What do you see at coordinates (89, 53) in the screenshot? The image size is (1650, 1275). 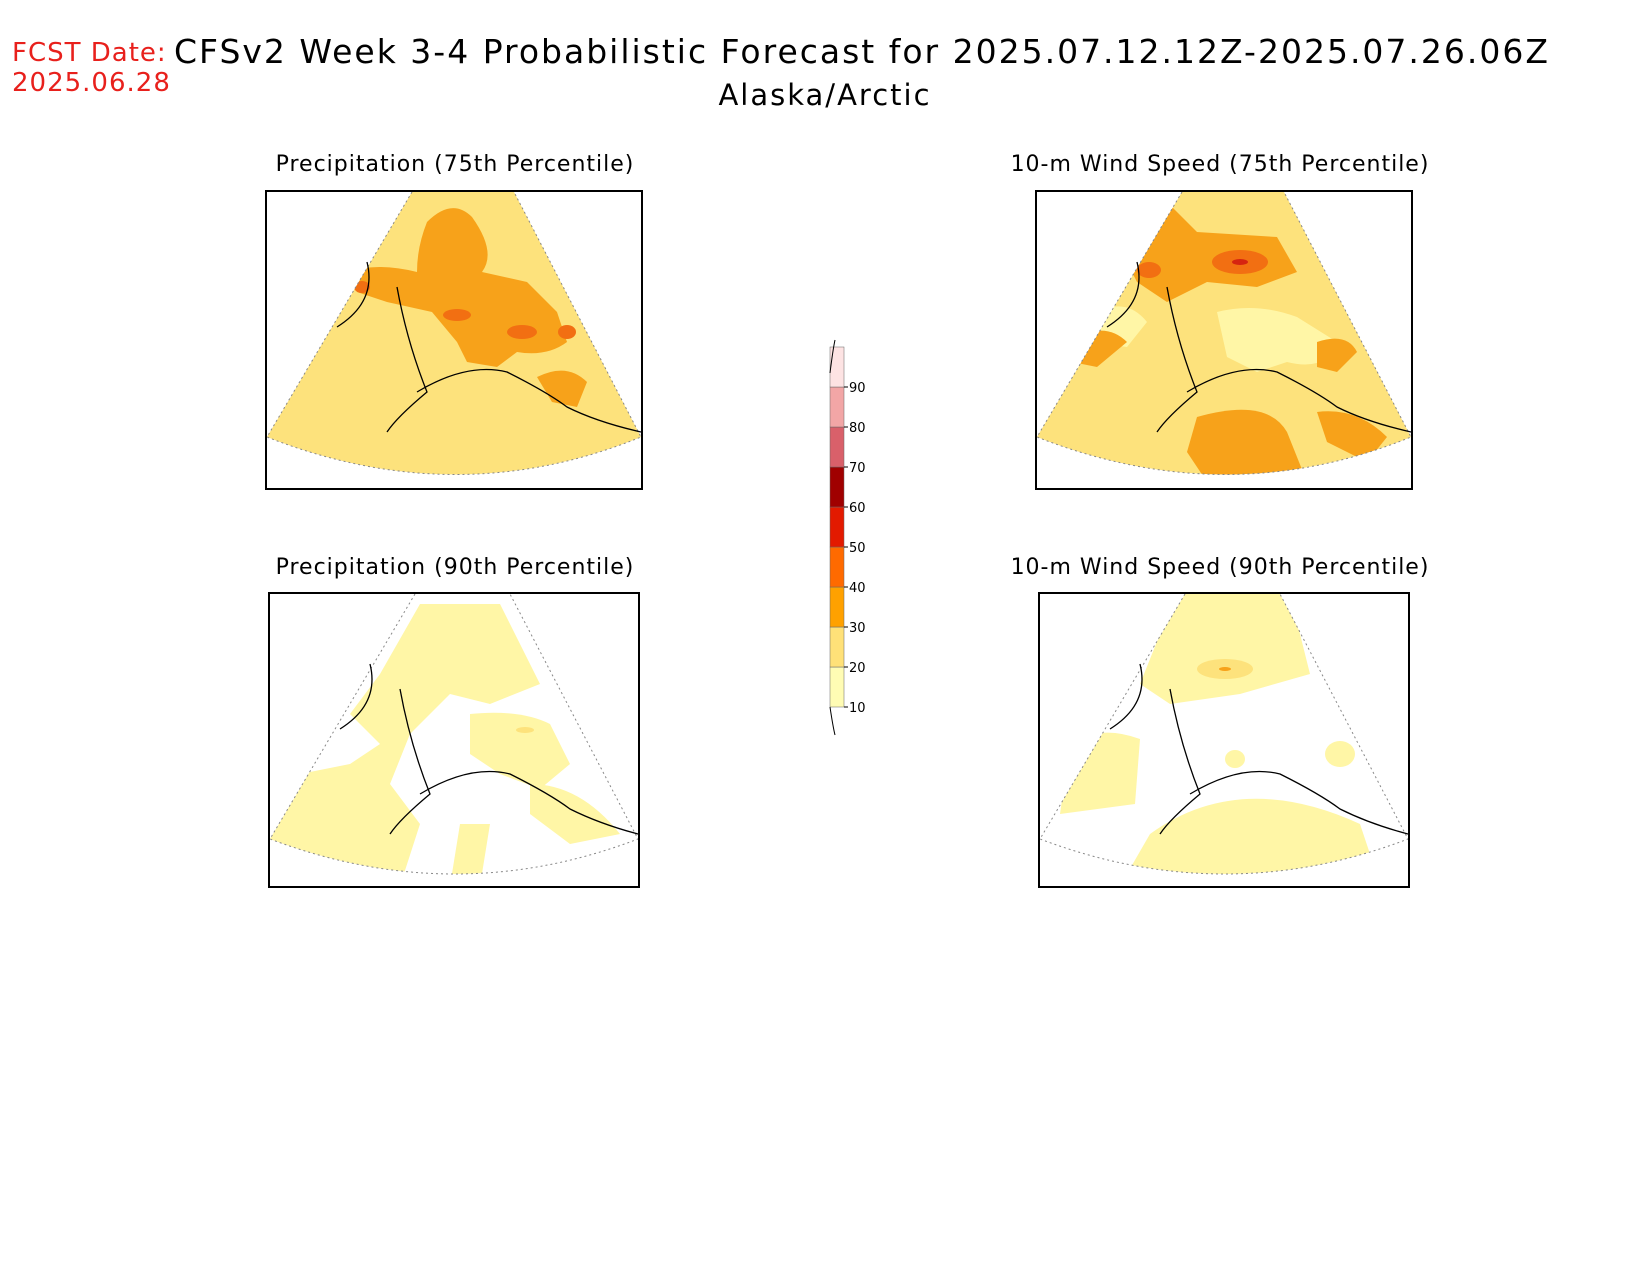 I see `forecast-date-label: FCST Date:` at bounding box center [89, 53].